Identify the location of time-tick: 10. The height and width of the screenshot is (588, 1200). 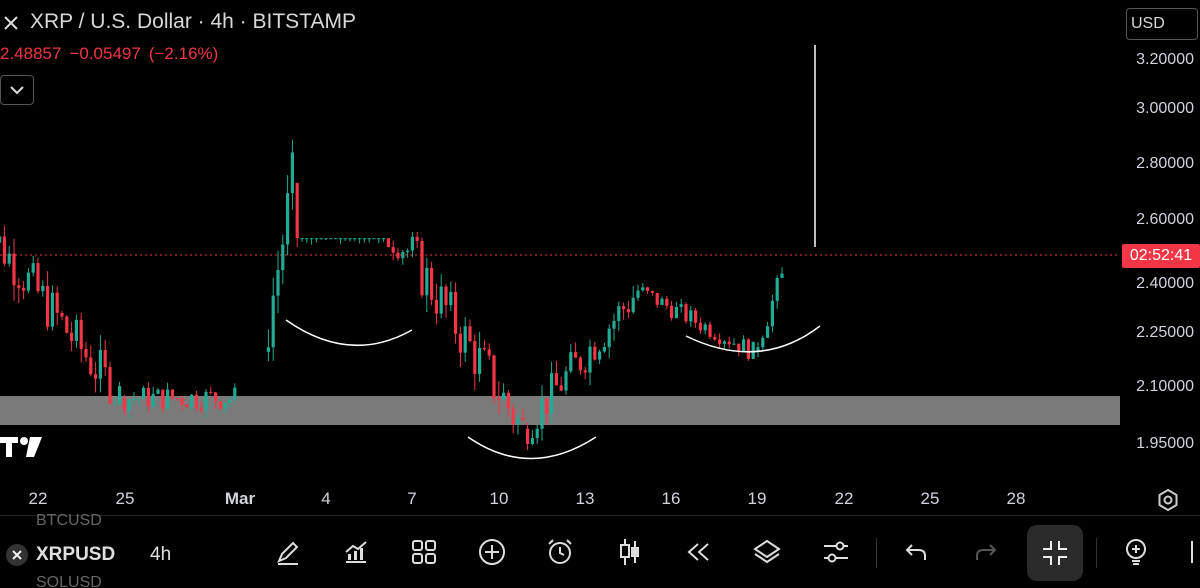
(499, 498).